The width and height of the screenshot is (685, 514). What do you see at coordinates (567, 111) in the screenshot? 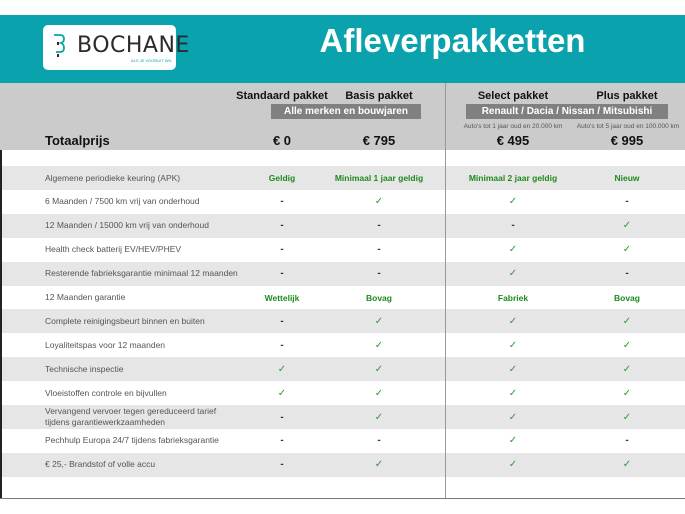
I see `group-band-renault: Renault / Dacia / Nissan / Mitsubishi` at bounding box center [567, 111].